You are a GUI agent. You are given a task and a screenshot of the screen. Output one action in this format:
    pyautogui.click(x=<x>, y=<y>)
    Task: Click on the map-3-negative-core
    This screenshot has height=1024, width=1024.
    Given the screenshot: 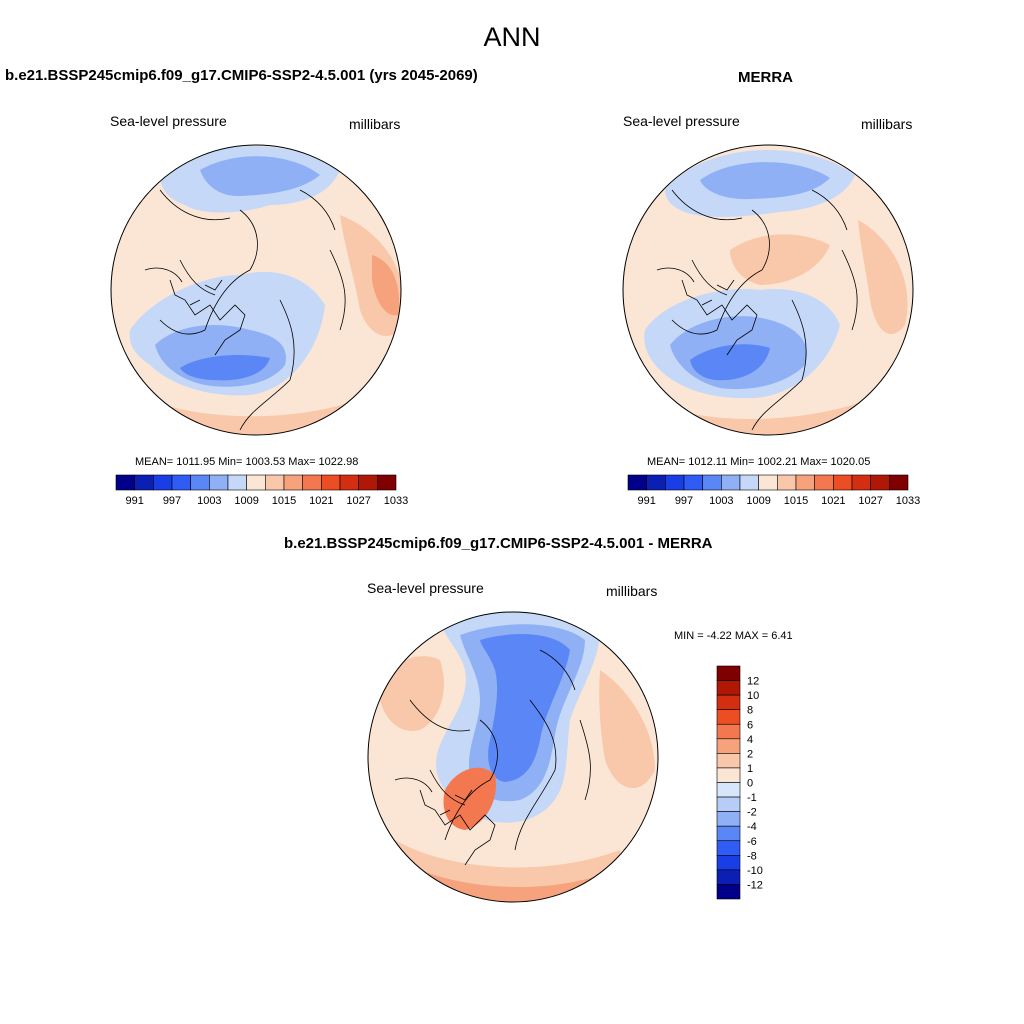 What is the action you would take?
    pyautogui.click(x=525, y=708)
    